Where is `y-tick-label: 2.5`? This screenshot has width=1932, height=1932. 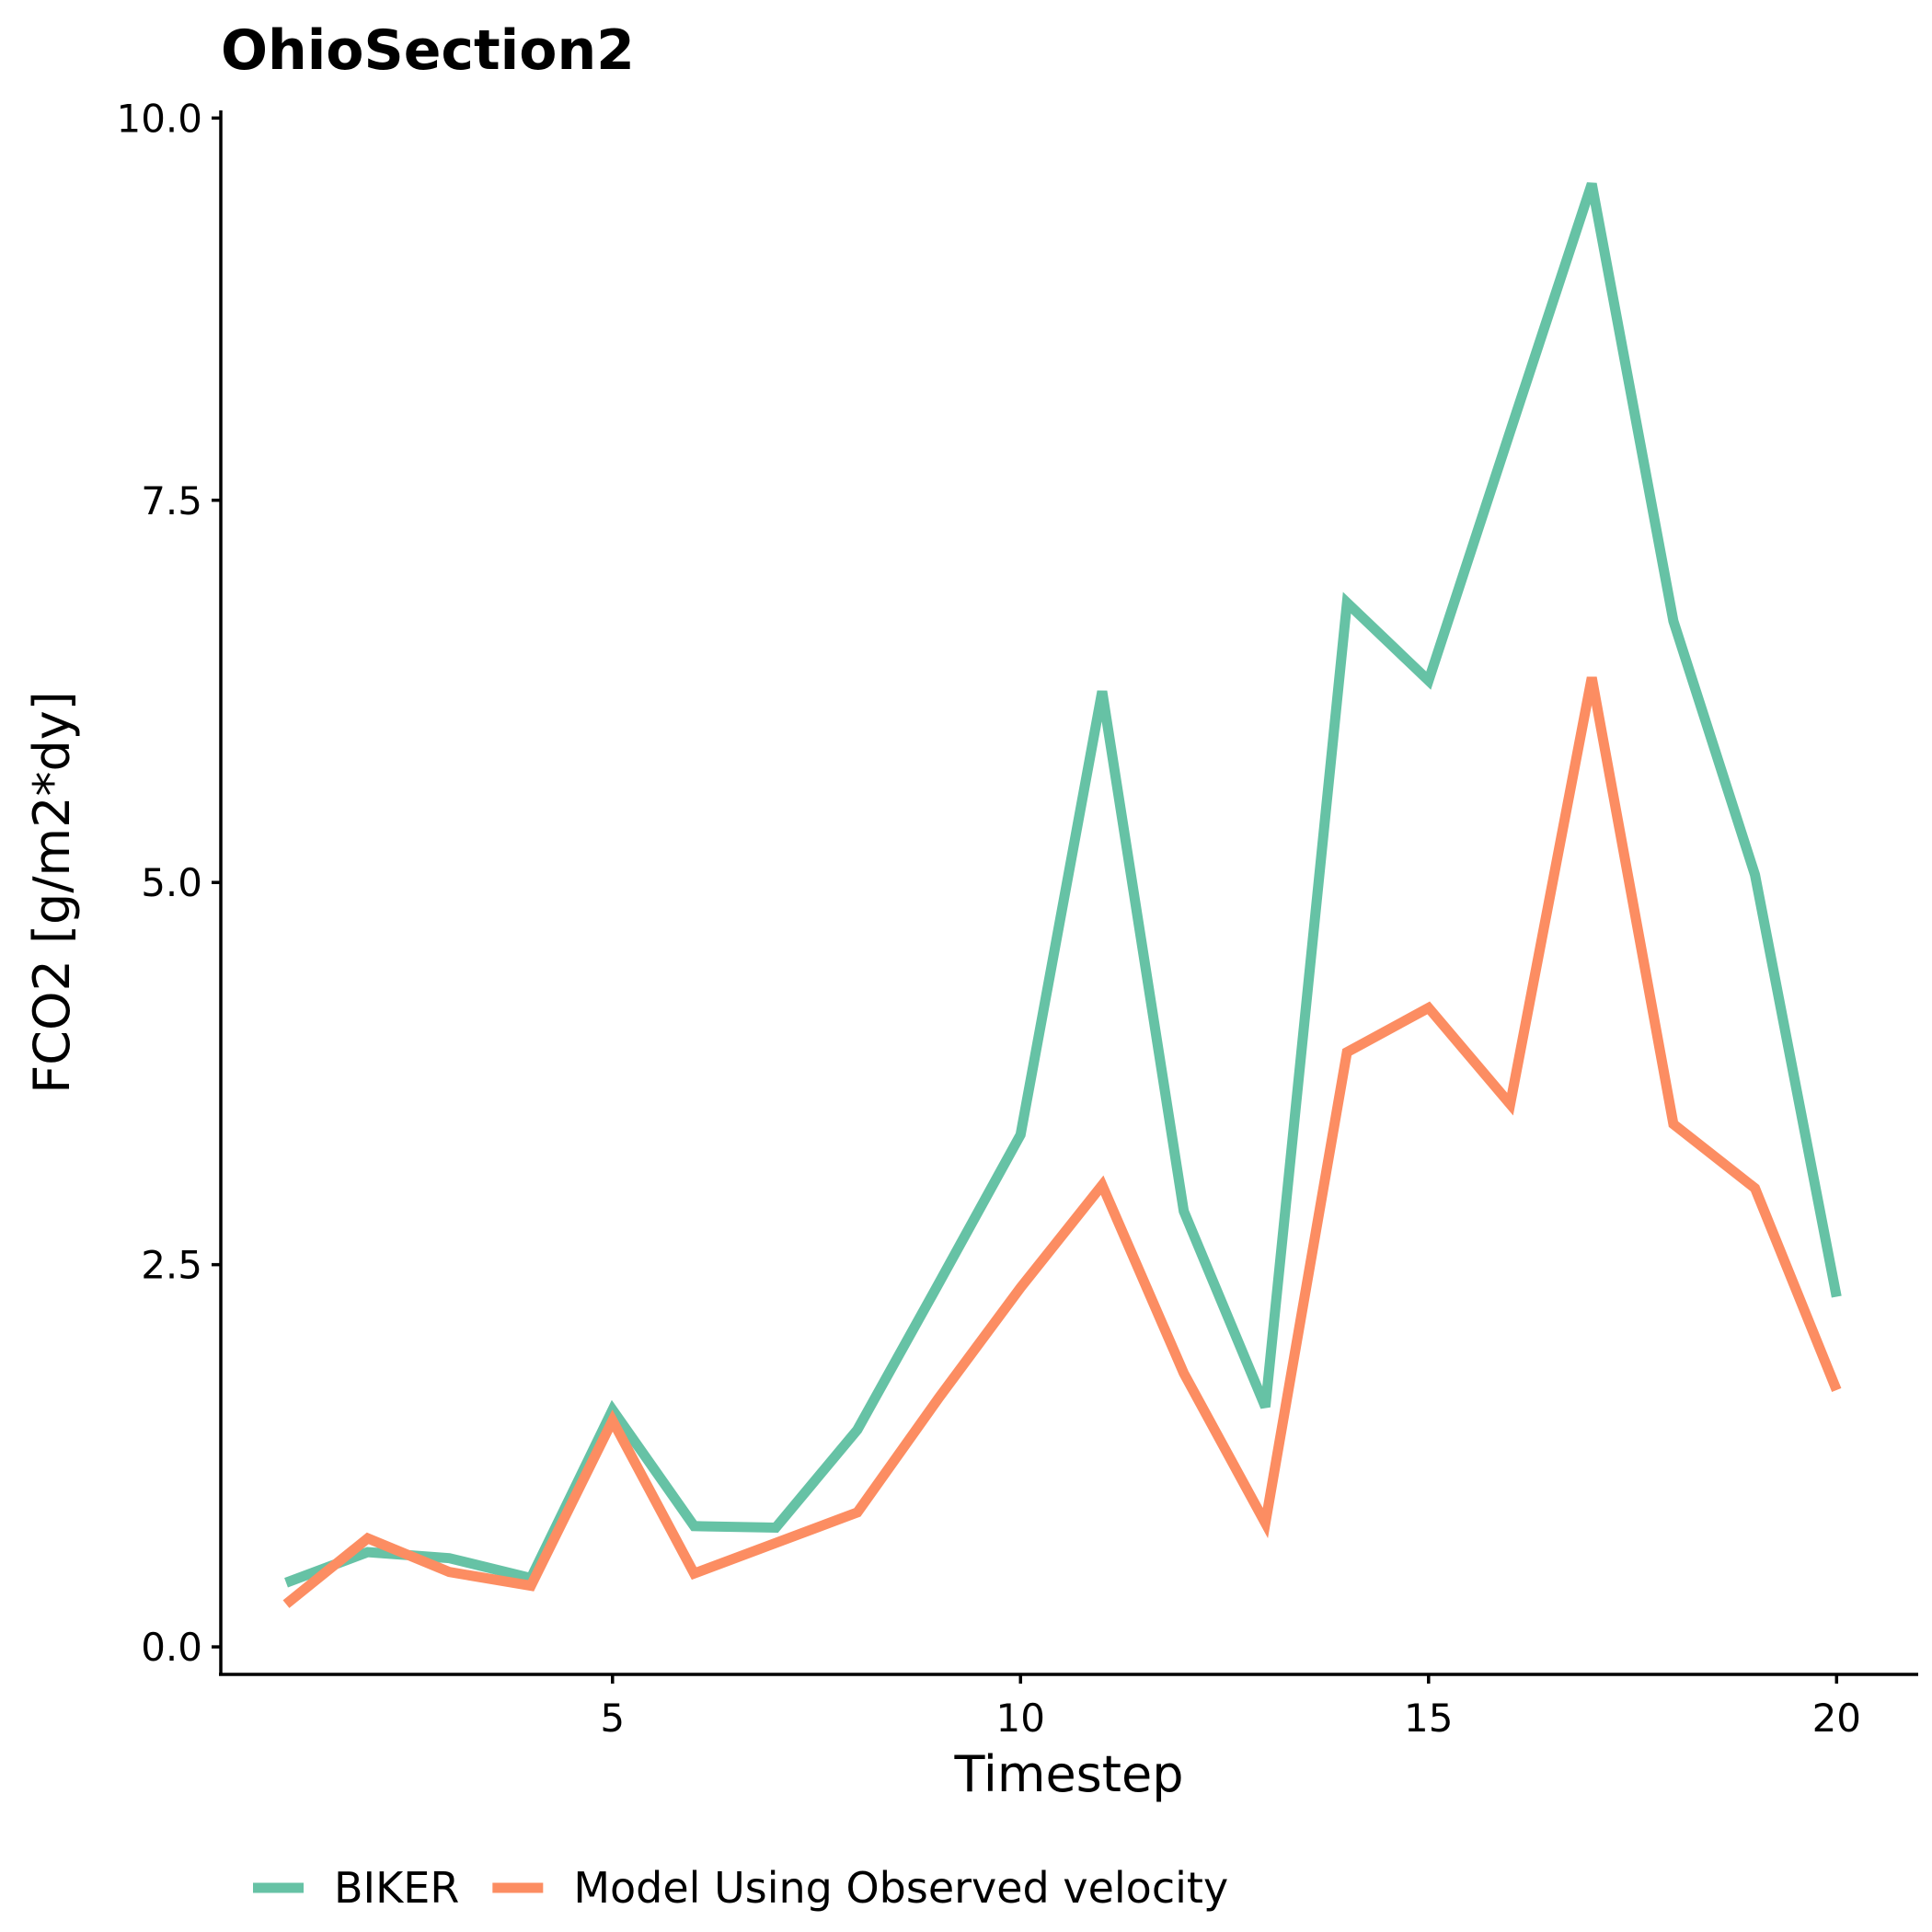
y-tick-label: 2.5 is located at coordinates (171, 1265).